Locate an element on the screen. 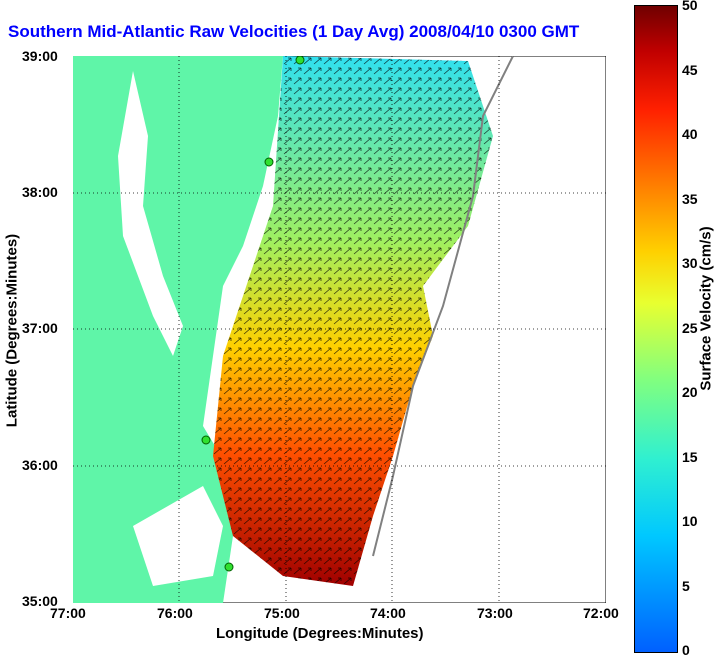 The image size is (724, 659). x-tick-label: 76:00 is located at coordinates (175, 613).